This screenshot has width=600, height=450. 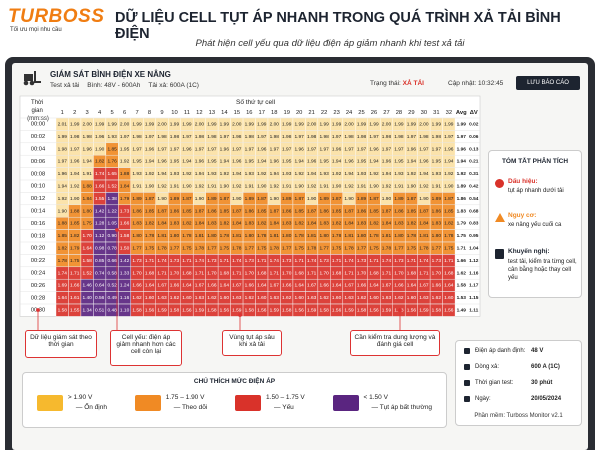 I want to click on cell-value: 1.58, so click(x=137, y=310).